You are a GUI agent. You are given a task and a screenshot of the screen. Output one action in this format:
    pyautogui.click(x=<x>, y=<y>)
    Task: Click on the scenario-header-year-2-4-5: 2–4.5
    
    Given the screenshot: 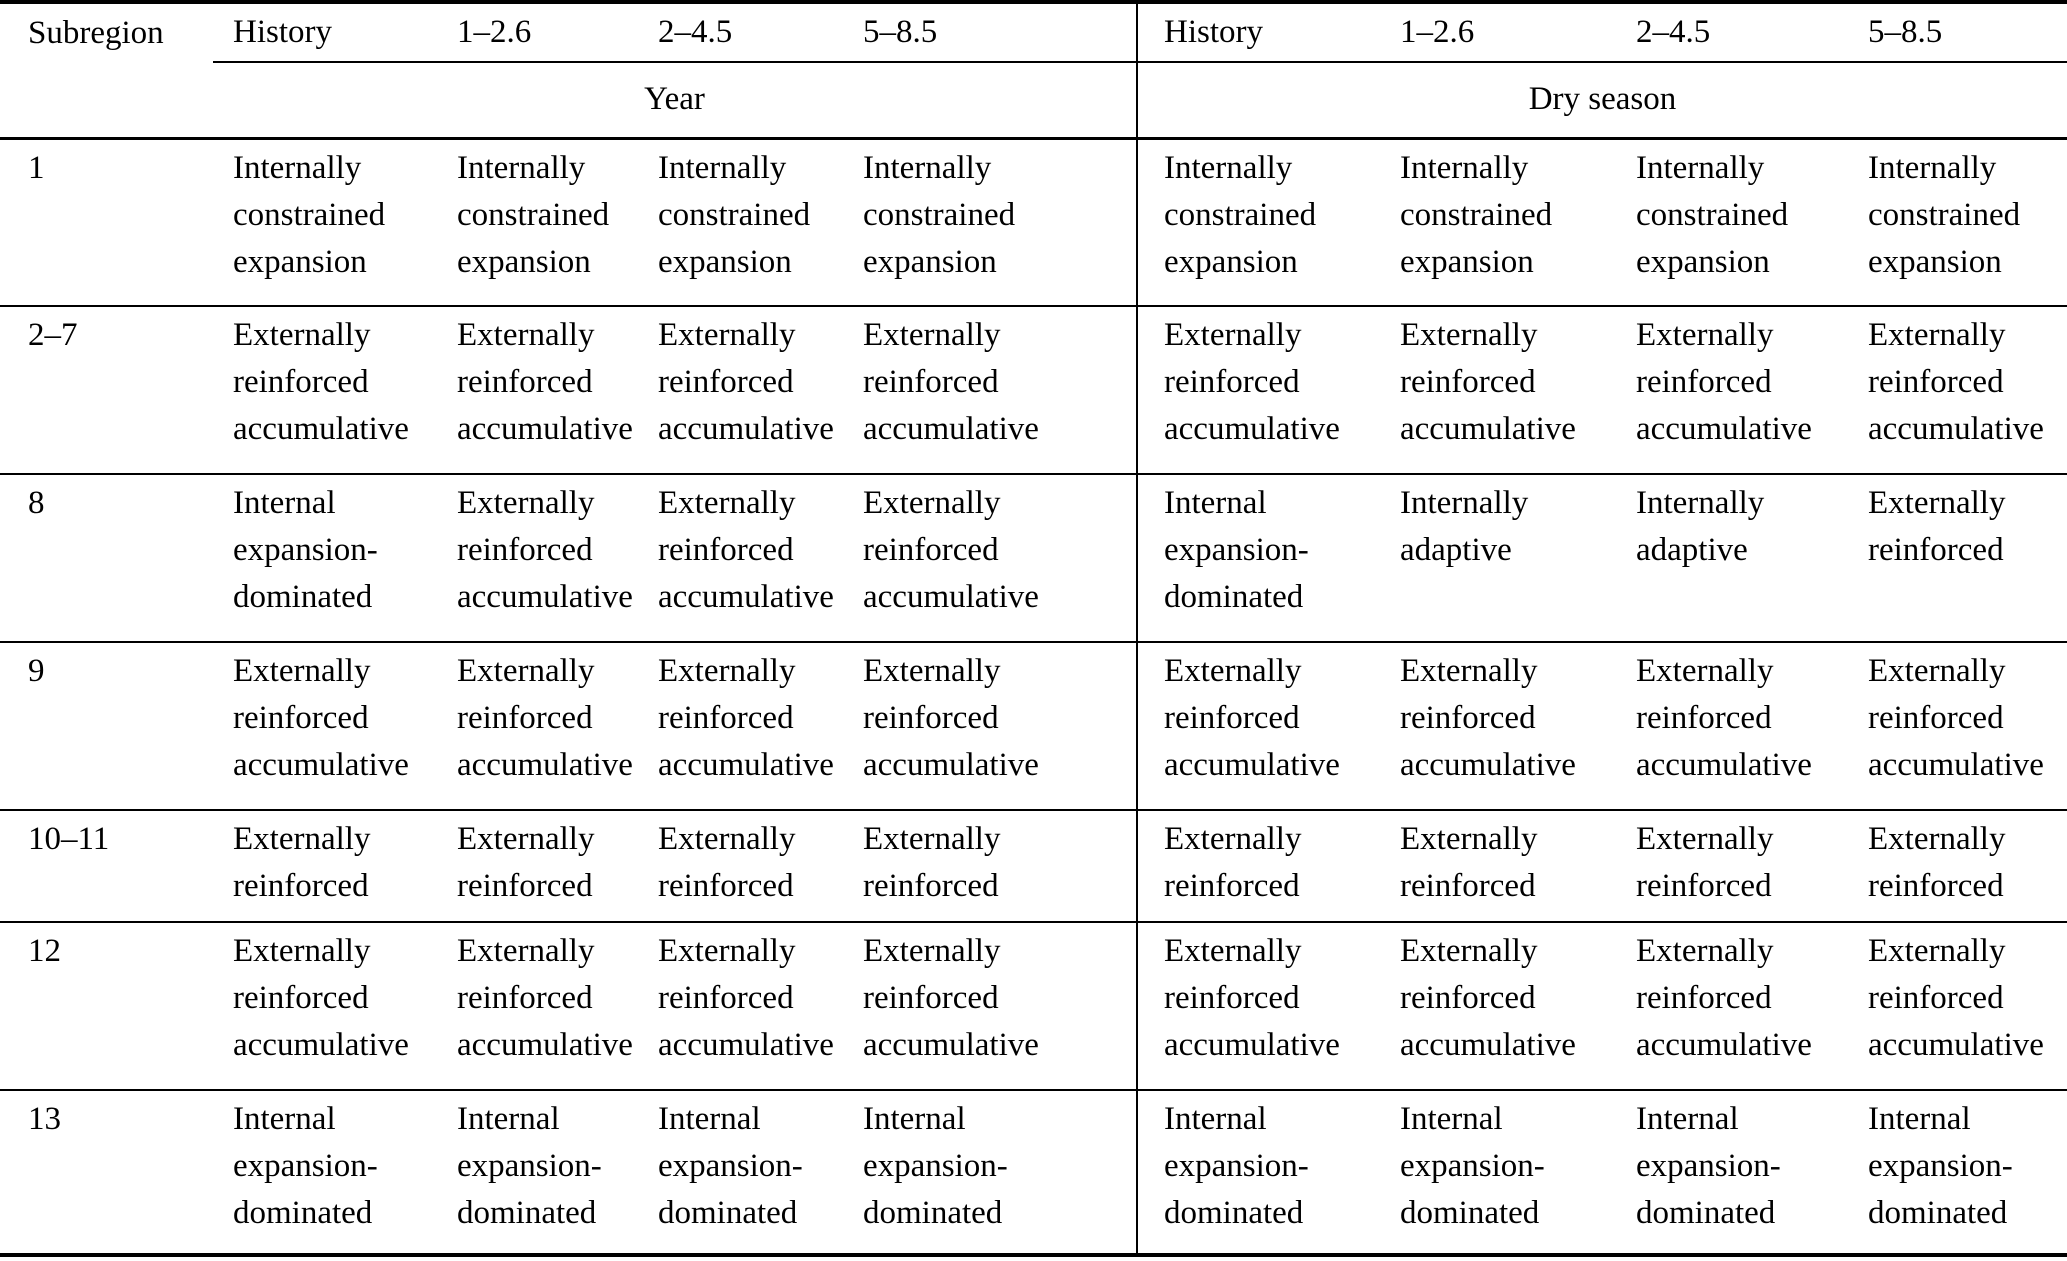 What is the action you would take?
    pyautogui.click(x=740, y=32)
    